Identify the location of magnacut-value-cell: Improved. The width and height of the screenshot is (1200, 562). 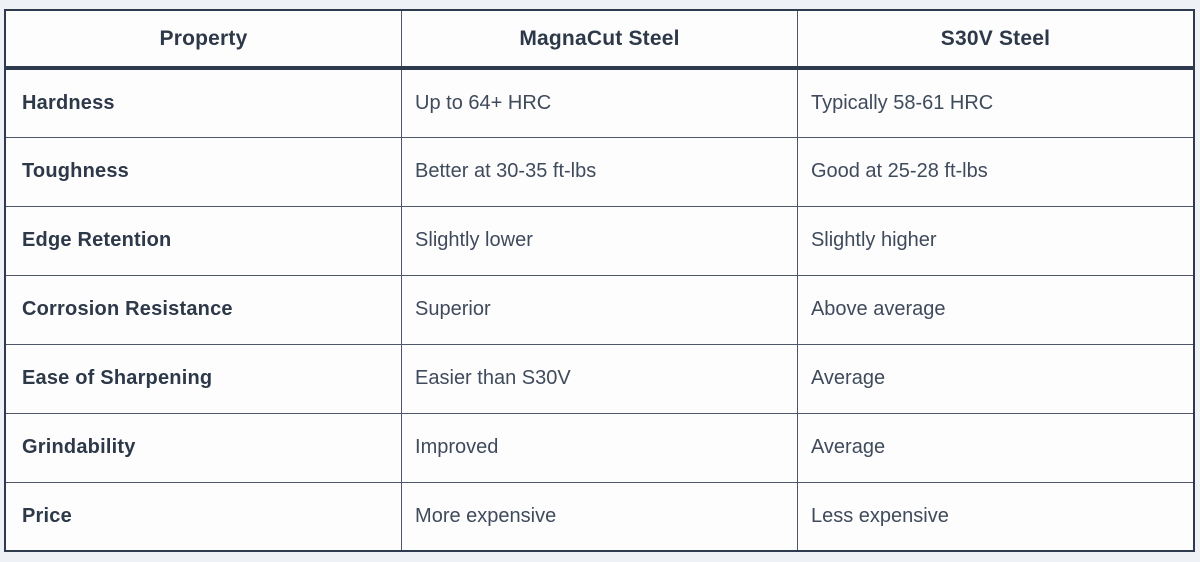
(599, 447).